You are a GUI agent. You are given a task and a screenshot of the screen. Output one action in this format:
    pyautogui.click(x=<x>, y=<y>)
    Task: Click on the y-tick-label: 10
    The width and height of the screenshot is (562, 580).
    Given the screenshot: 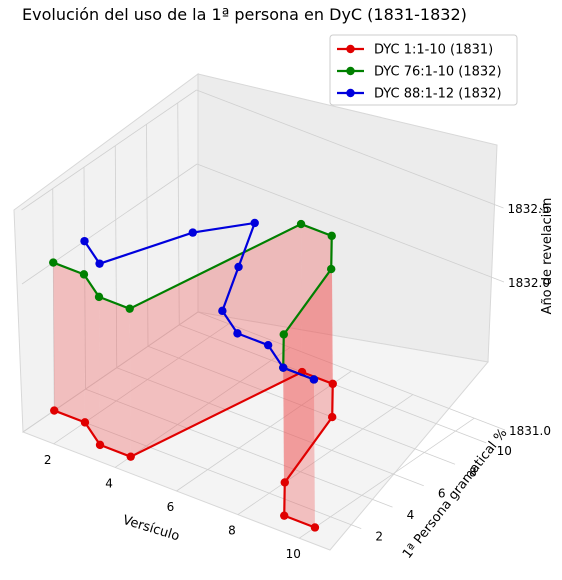 What is the action you would take?
    pyautogui.click(x=504, y=451)
    